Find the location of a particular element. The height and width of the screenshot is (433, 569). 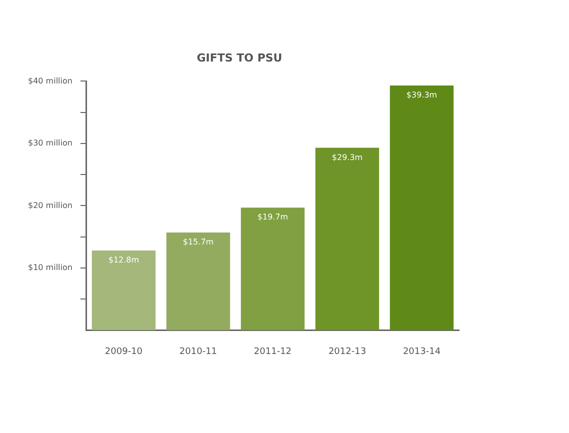

y-tick-label: $40 million is located at coordinates (50, 81).